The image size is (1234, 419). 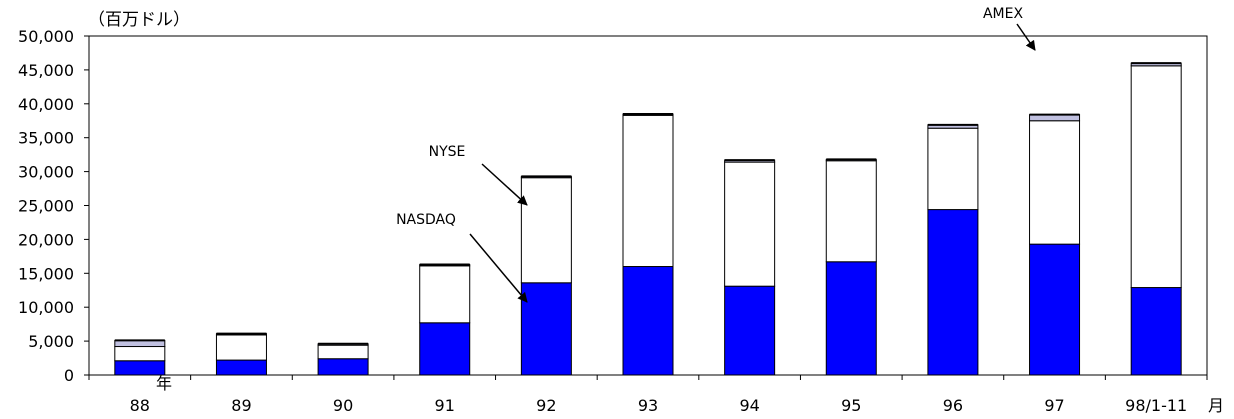 What do you see at coordinates (140, 405) in the screenshot?
I see `x-tick-label: 88` at bounding box center [140, 405].